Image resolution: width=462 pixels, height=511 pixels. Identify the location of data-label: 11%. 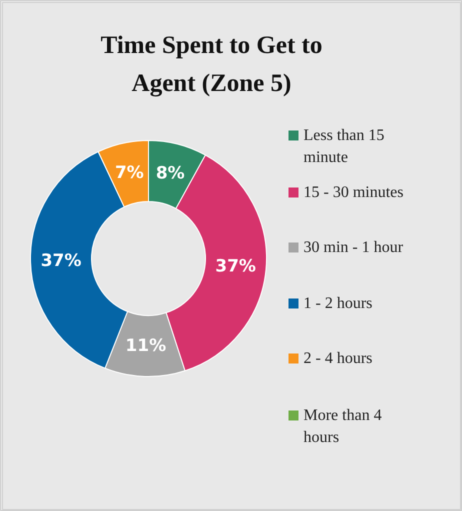
(145, 346).